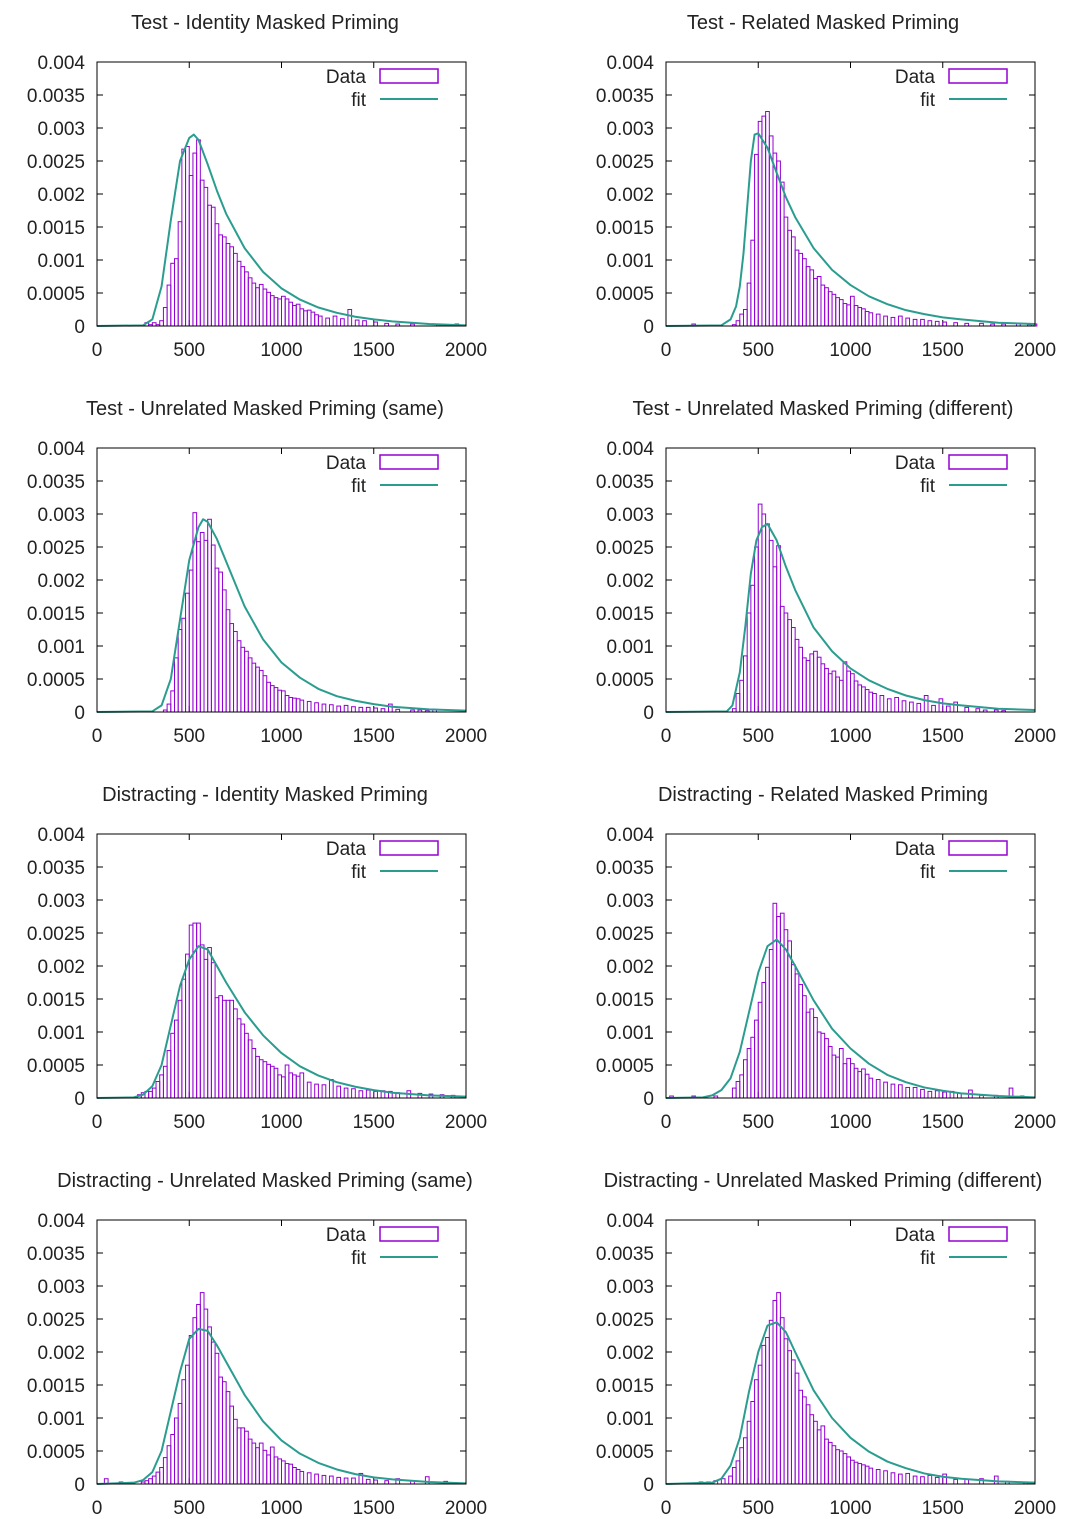  I want to click on y-tick-label: 0.001, so click(630, 261).